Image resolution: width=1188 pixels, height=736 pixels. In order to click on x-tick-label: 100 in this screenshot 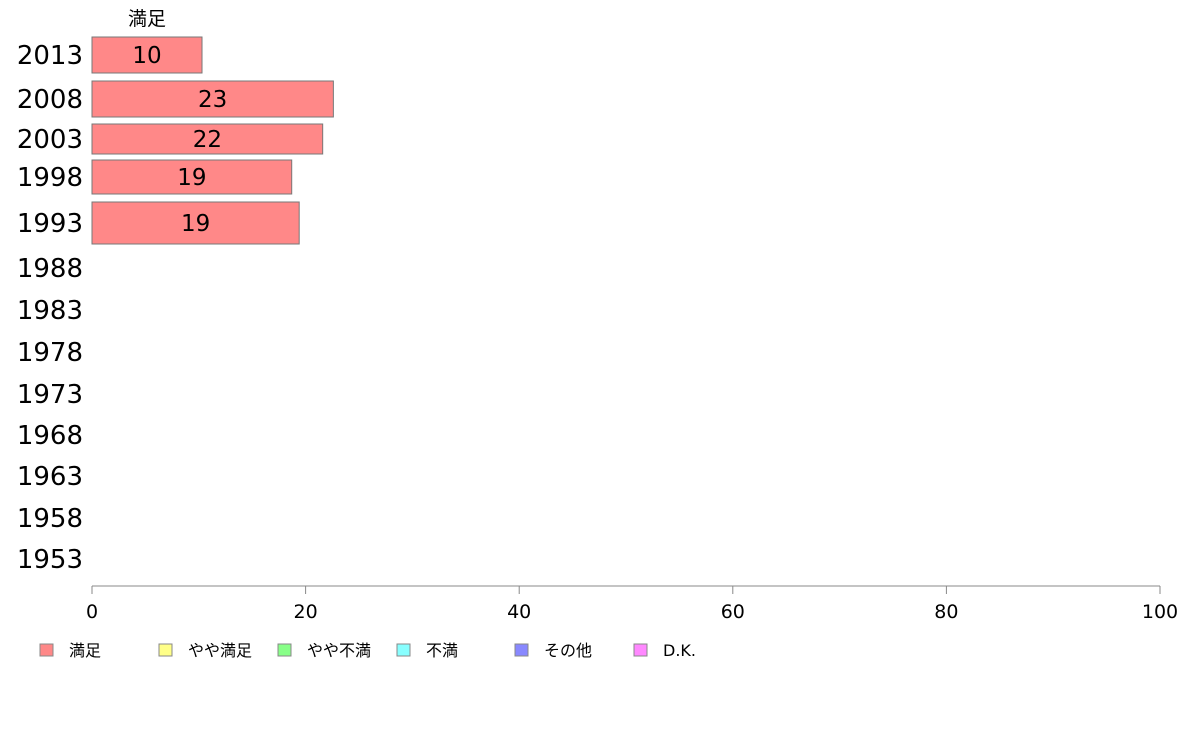, I will do `click(1160, 612)`.